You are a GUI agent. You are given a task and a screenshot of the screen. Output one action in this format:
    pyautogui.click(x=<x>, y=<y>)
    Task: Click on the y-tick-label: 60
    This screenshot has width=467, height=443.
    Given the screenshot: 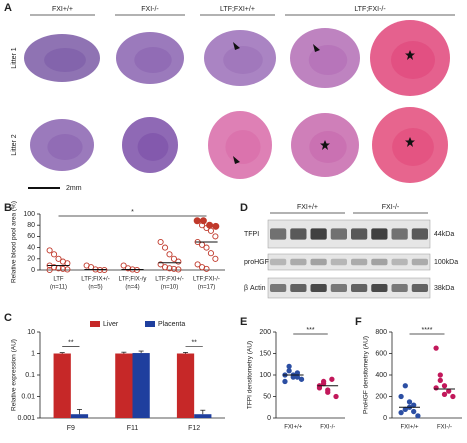 What is the action you would take?
    pyautogui.click(x=31, y=236)
    